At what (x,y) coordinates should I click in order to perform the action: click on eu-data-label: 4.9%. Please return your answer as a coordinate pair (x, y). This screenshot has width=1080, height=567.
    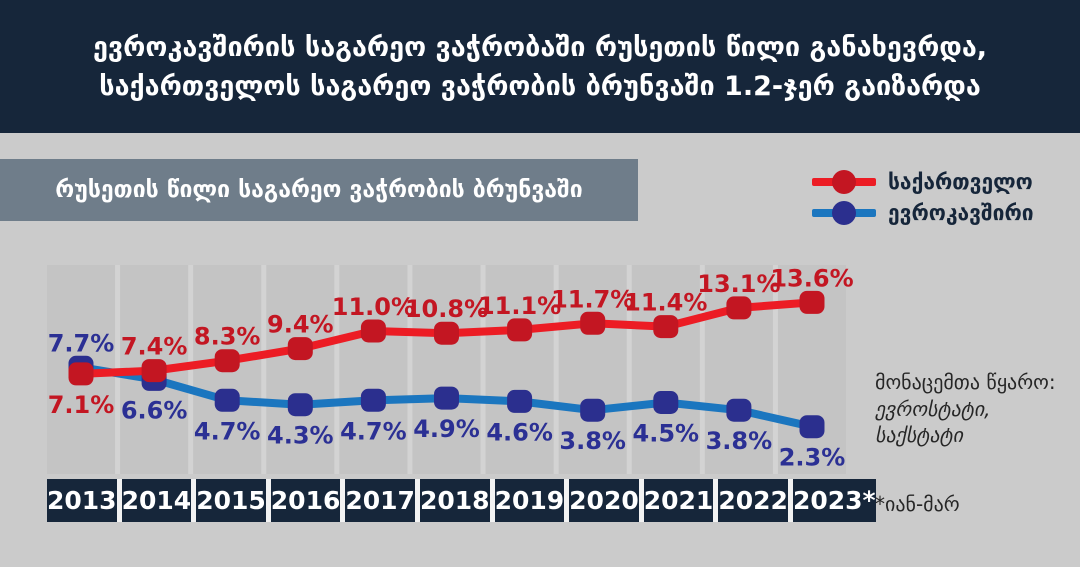
    Looking at the image, I should click on (446, 429).